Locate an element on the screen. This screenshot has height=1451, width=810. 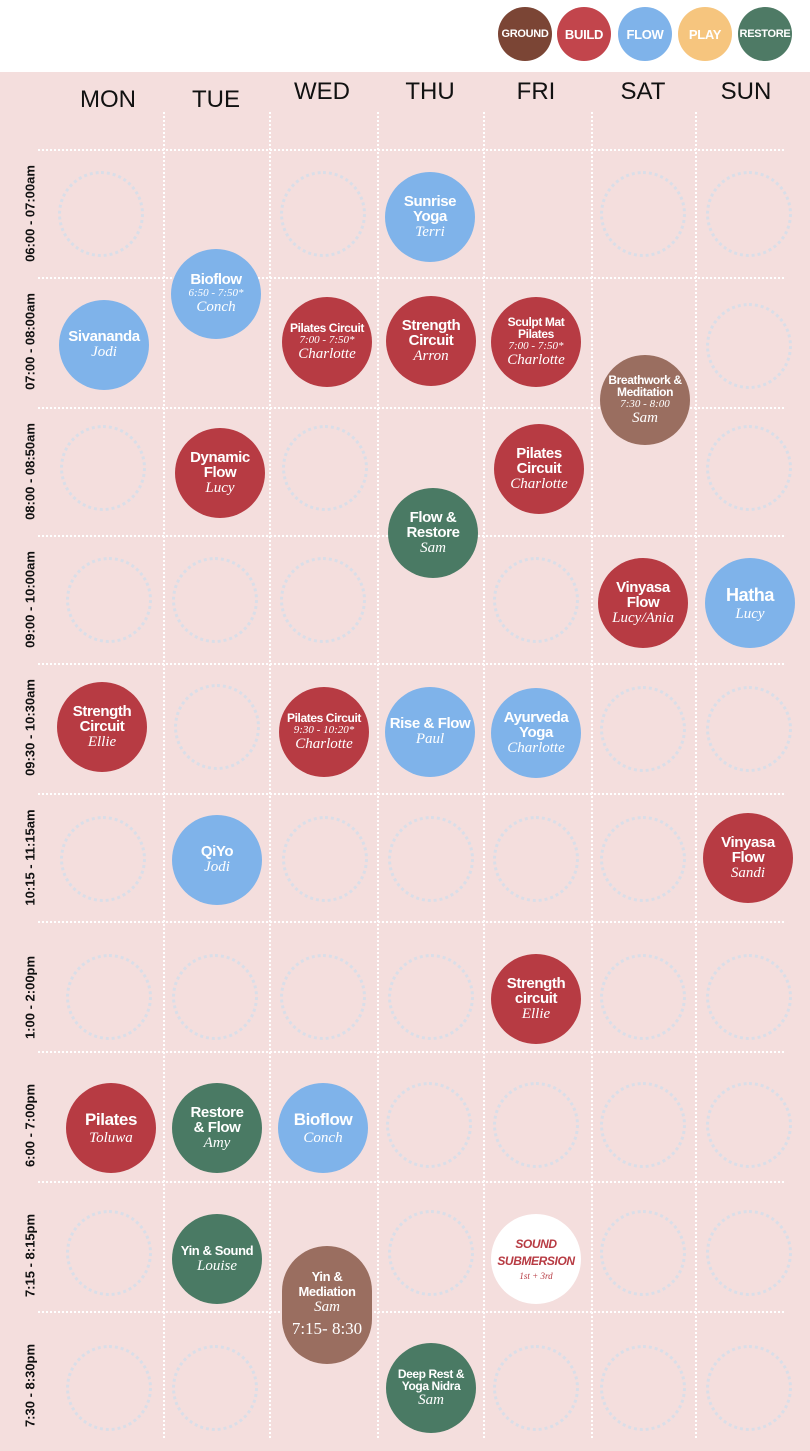
class-time: 9:30 - 10:20* is located at coordinates (324, 729).